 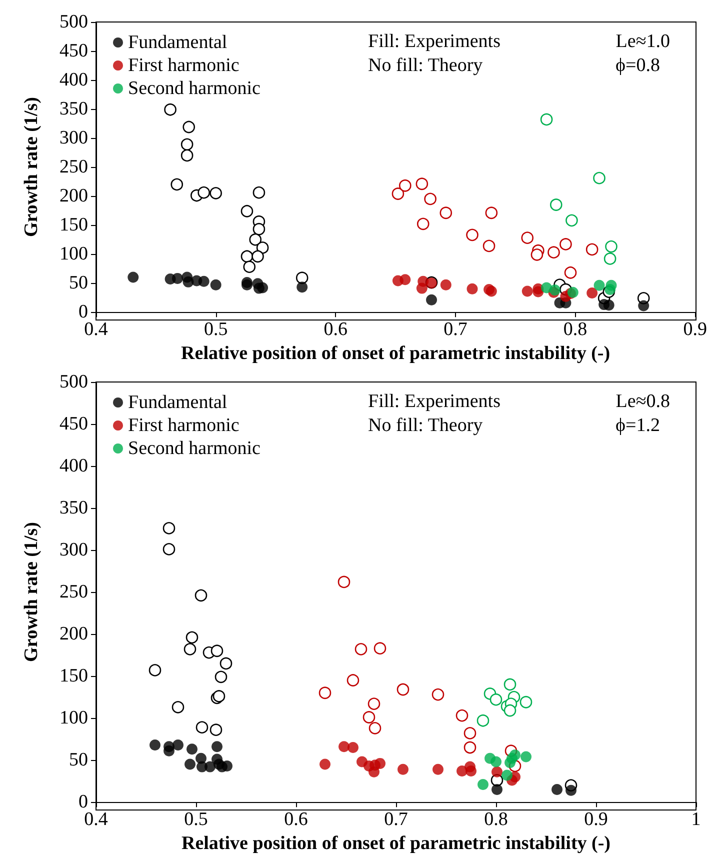 What do you see at coordinates (638, 65) in the screenshot?
I see `annotation: ϕ=0.8` at bounding box center [638, 65].